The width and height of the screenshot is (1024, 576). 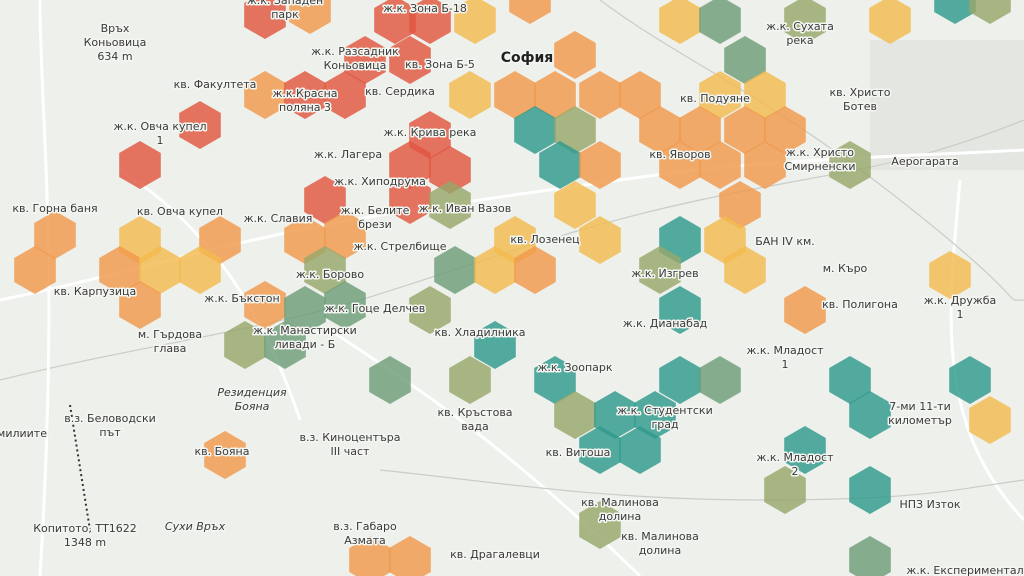 What do you see at coordinates (664, 273) in the screenshot?
I see `place-label: ж.к. Изгрев` at bounding box center [664, 273].